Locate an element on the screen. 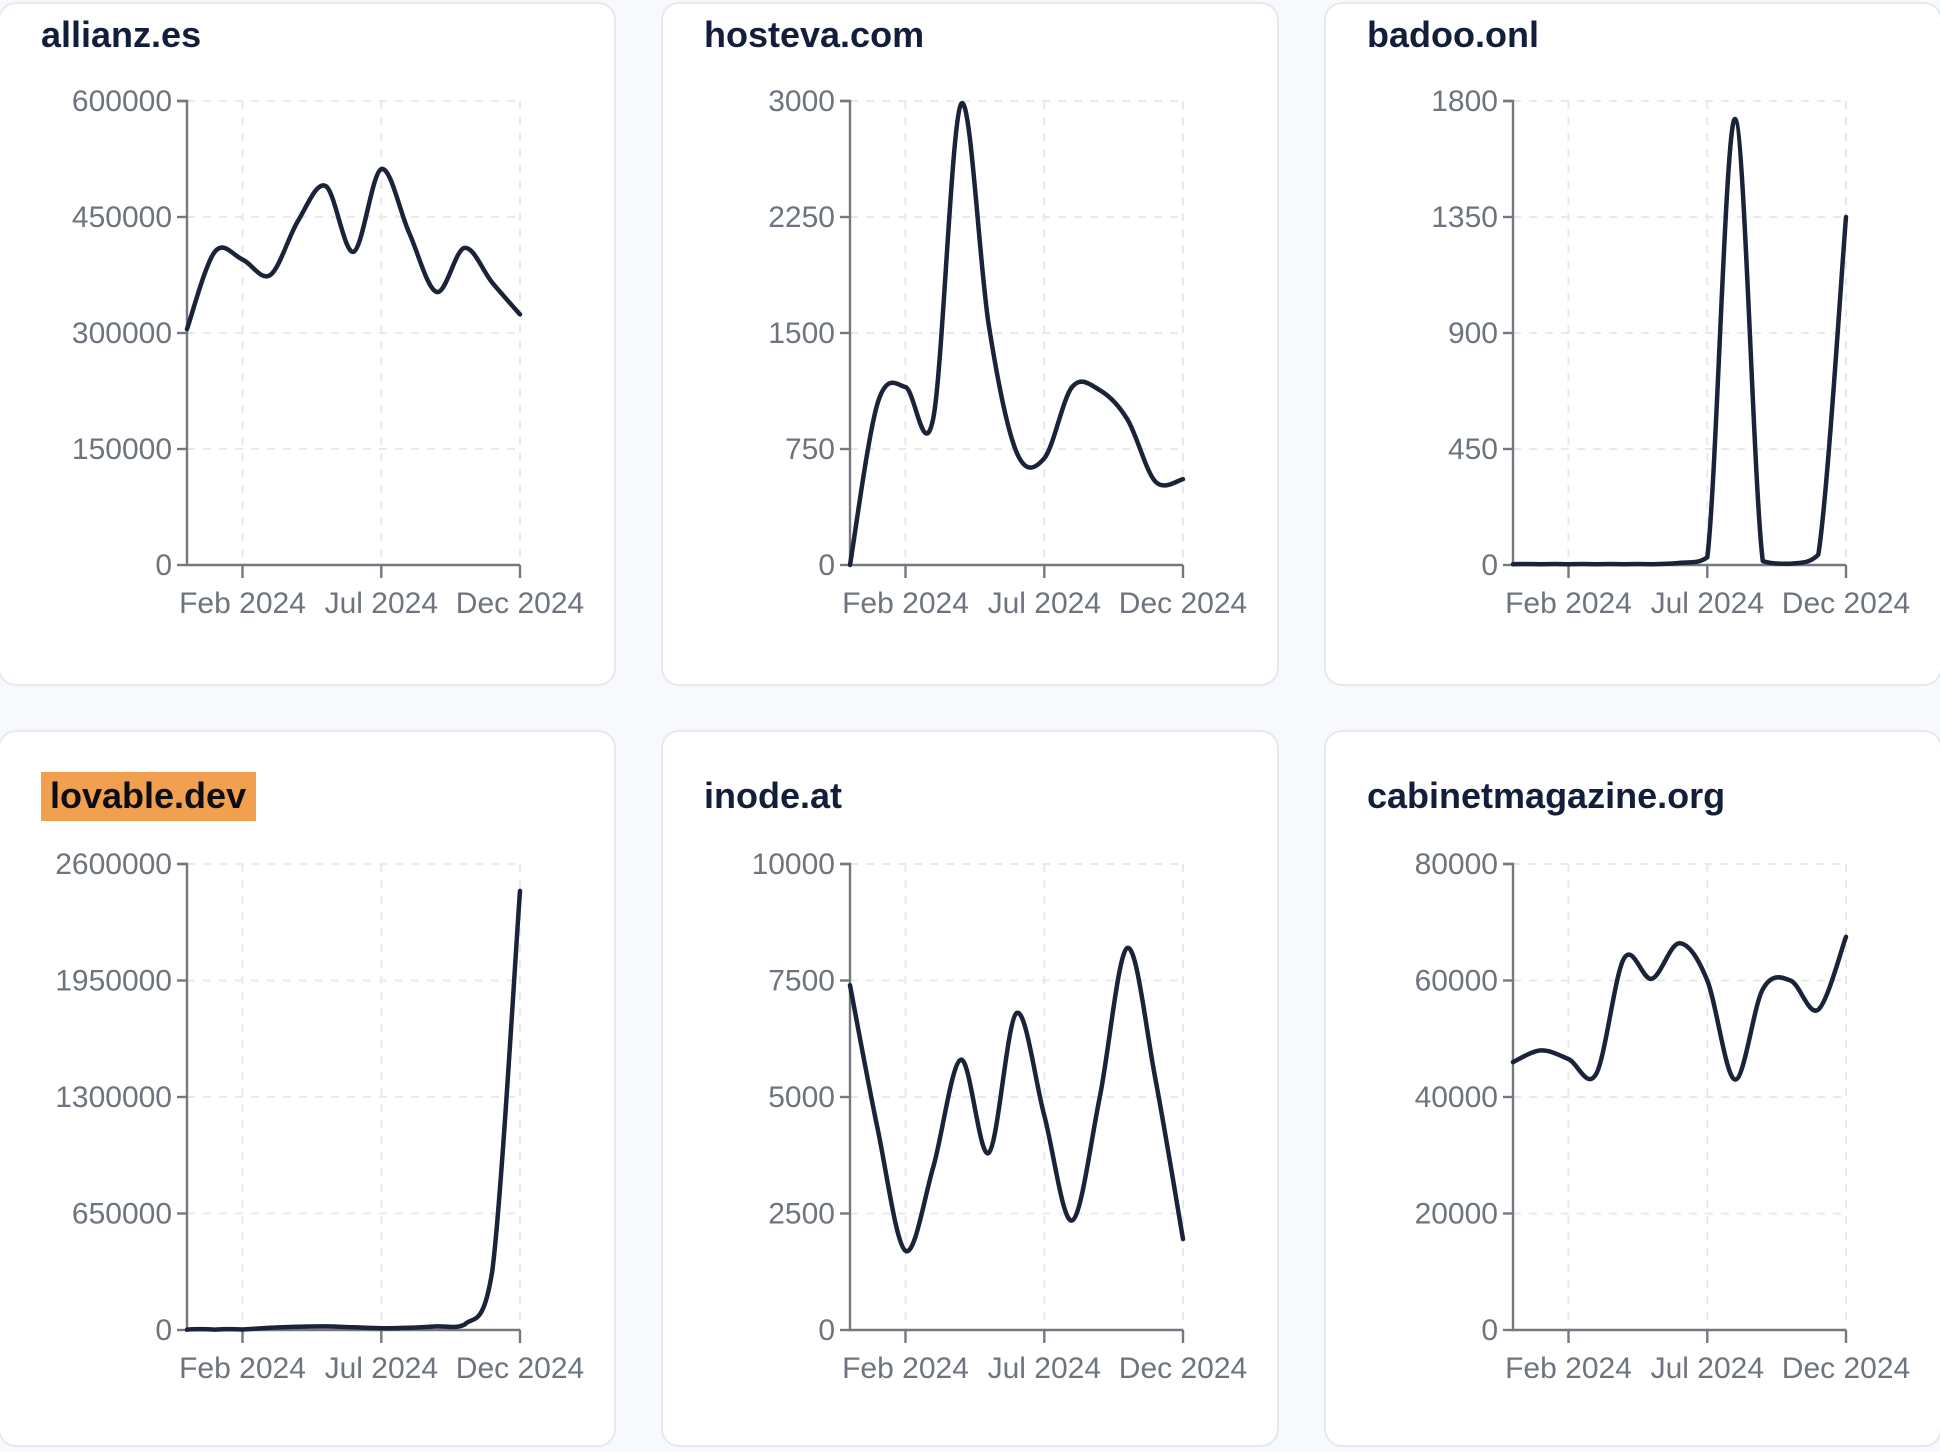  y-tick-label: 40000 is located at coordinates (1456, 1097).